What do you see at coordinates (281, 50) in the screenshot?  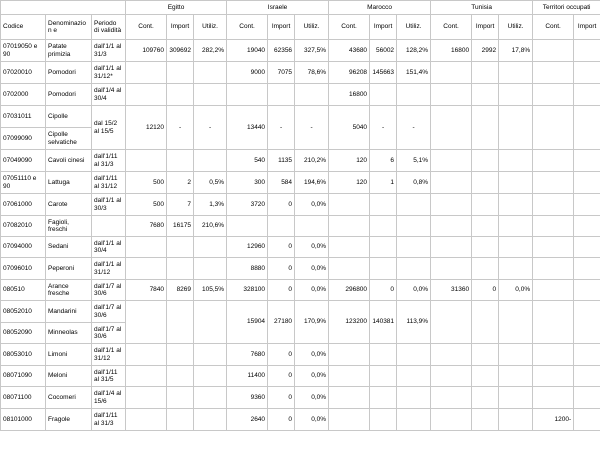 I see `import-cell: 62356` at bounding box center [281, 50].